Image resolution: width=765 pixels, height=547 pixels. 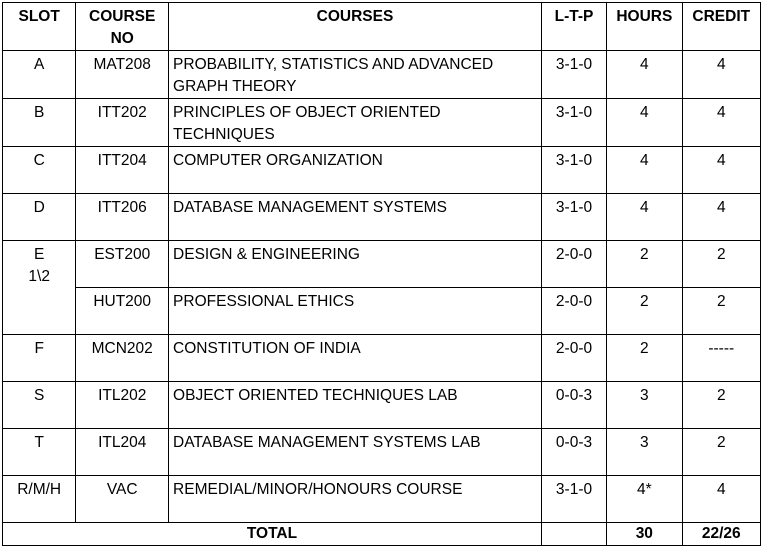 What do you see at coordinates (122, 170) in the screenshot?
I see `cell-course-no: ITT204` at bounding box center [122, 170].